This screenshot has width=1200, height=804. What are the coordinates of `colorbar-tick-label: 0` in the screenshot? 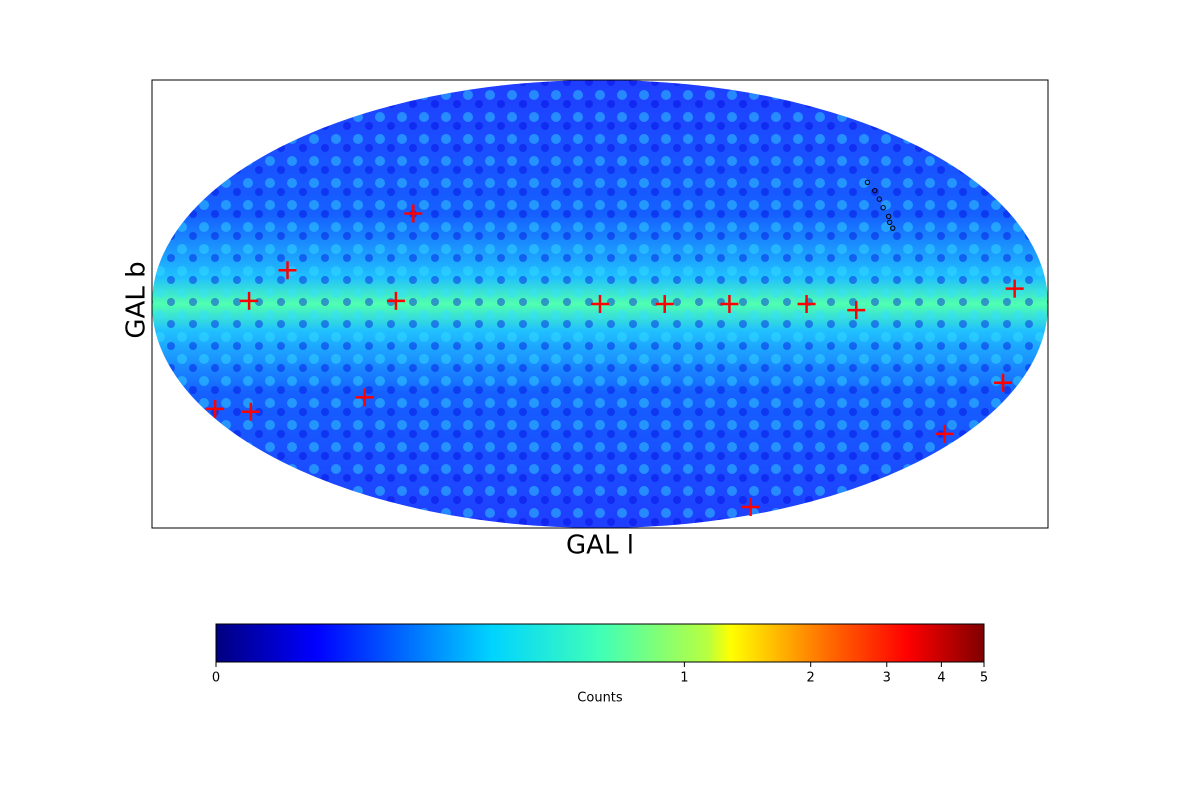 It's located at (216, 678).